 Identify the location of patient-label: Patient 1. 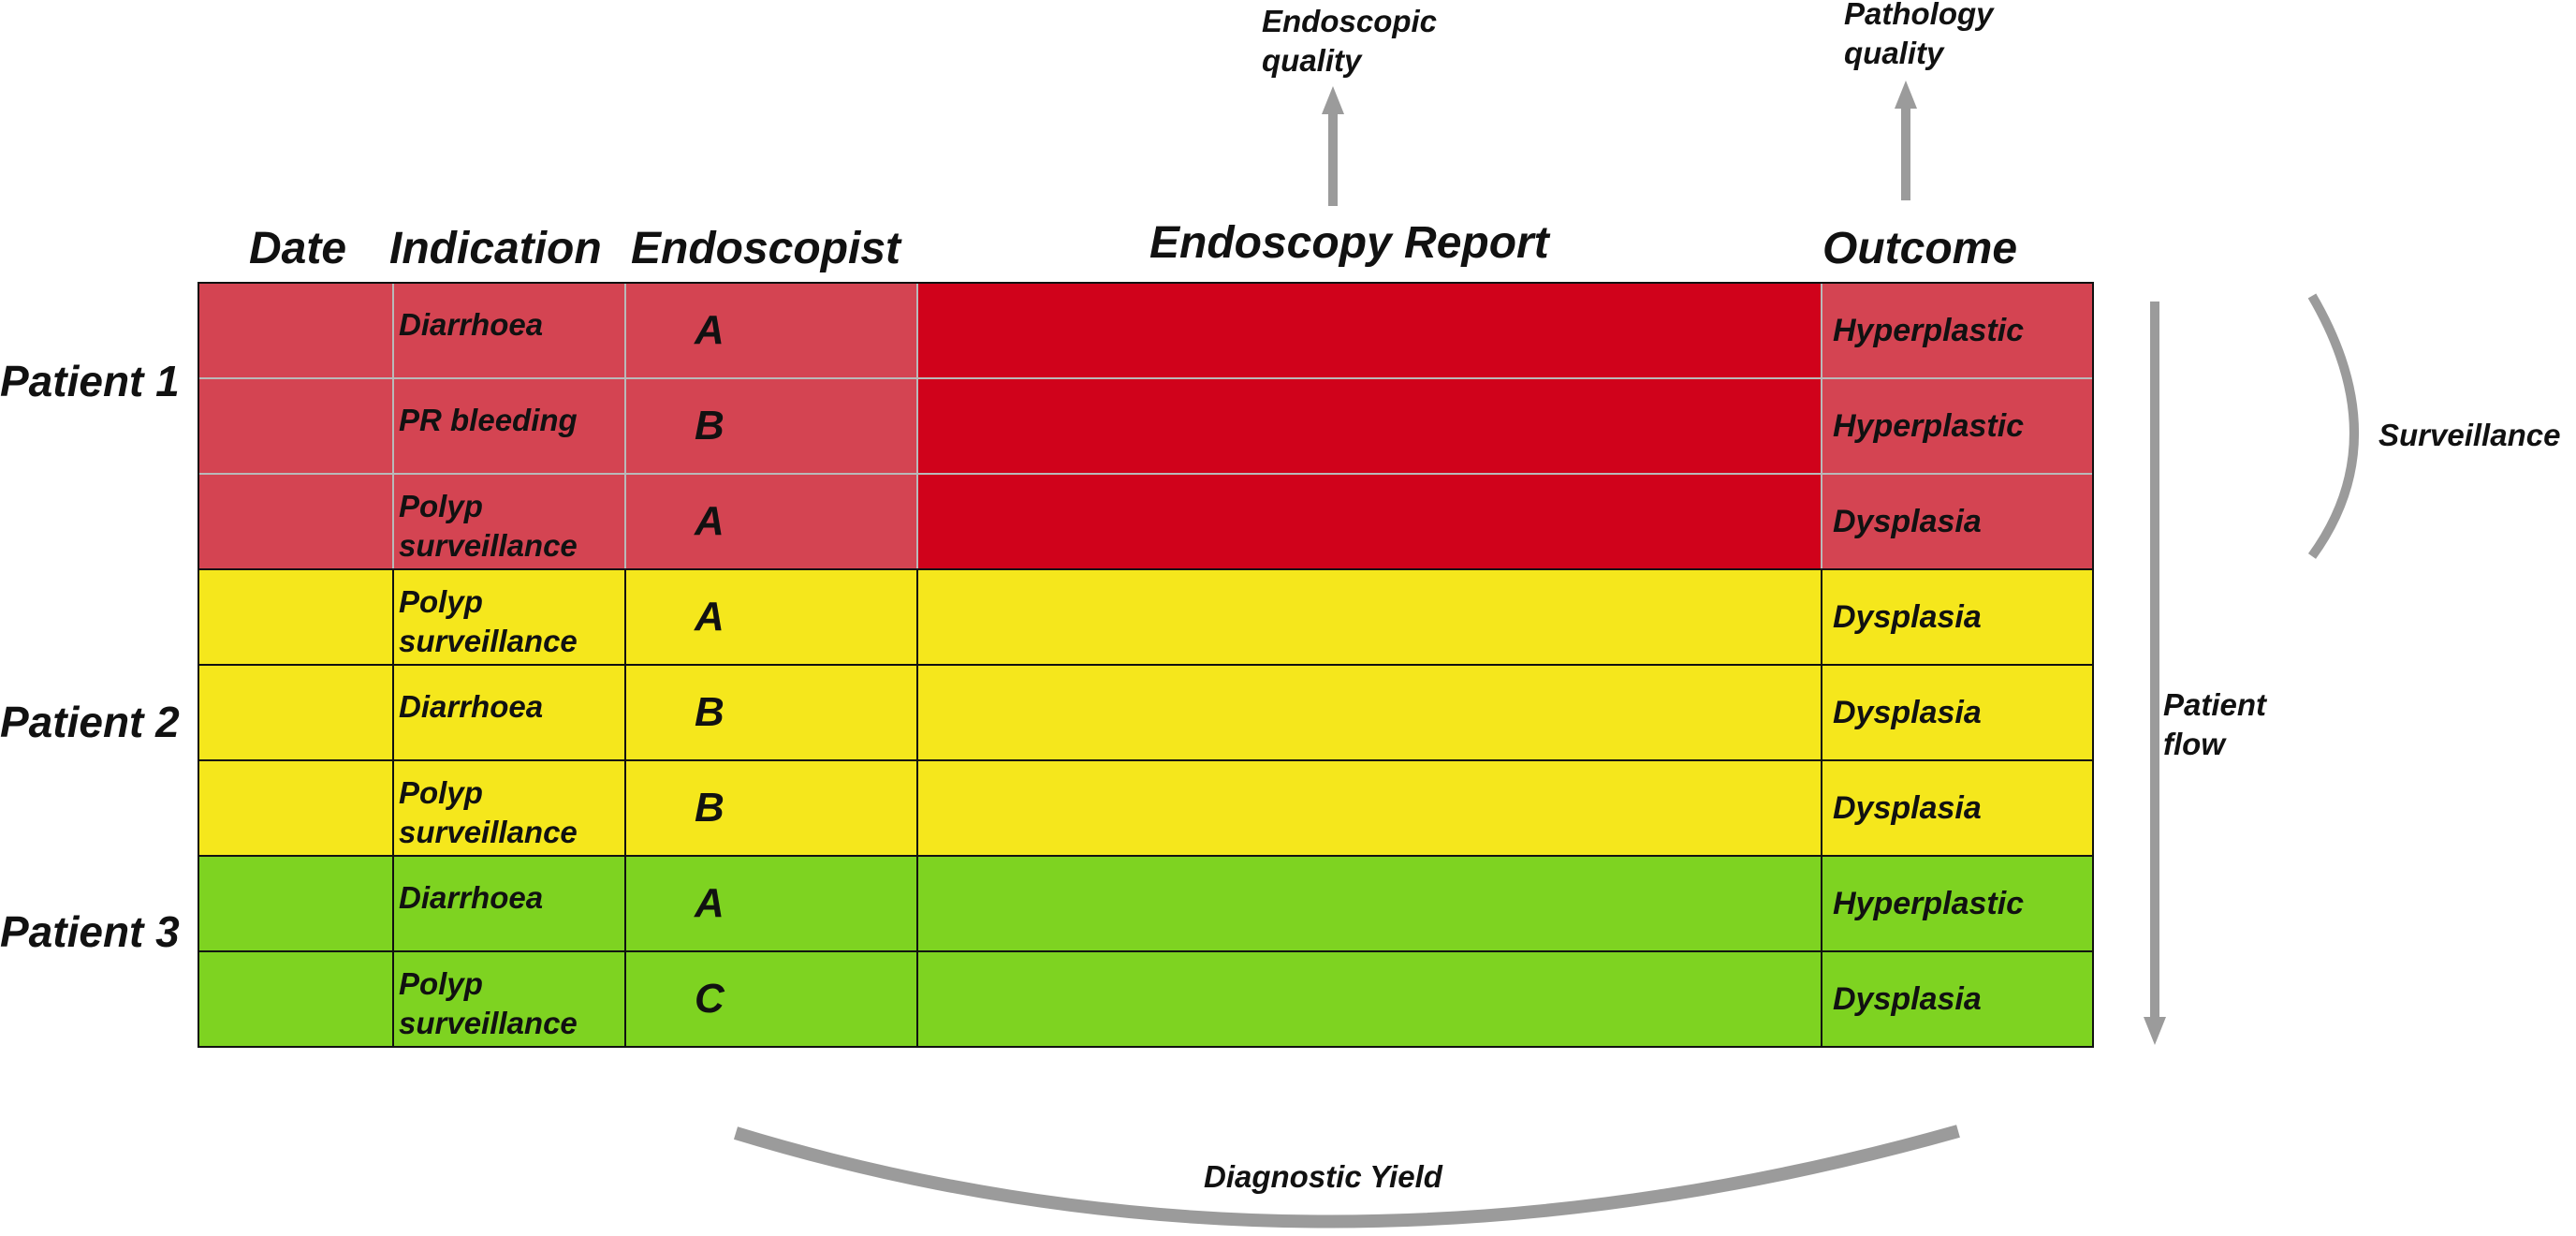
(90, 381).